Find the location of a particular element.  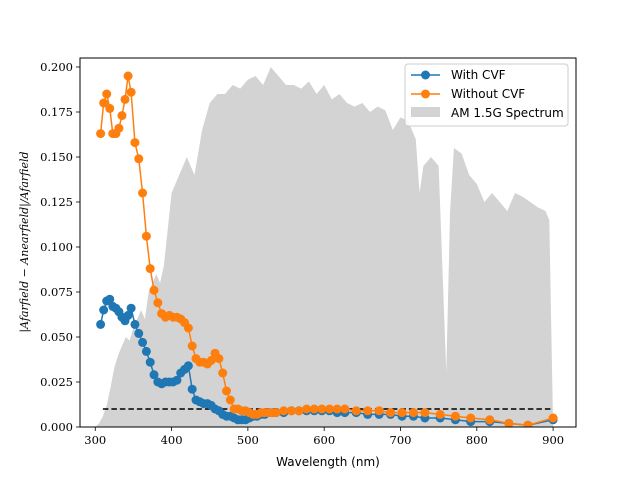

y-axis-label: |Afarfield − Anearfield|/Afarfield is located at coordinates (25, 241).